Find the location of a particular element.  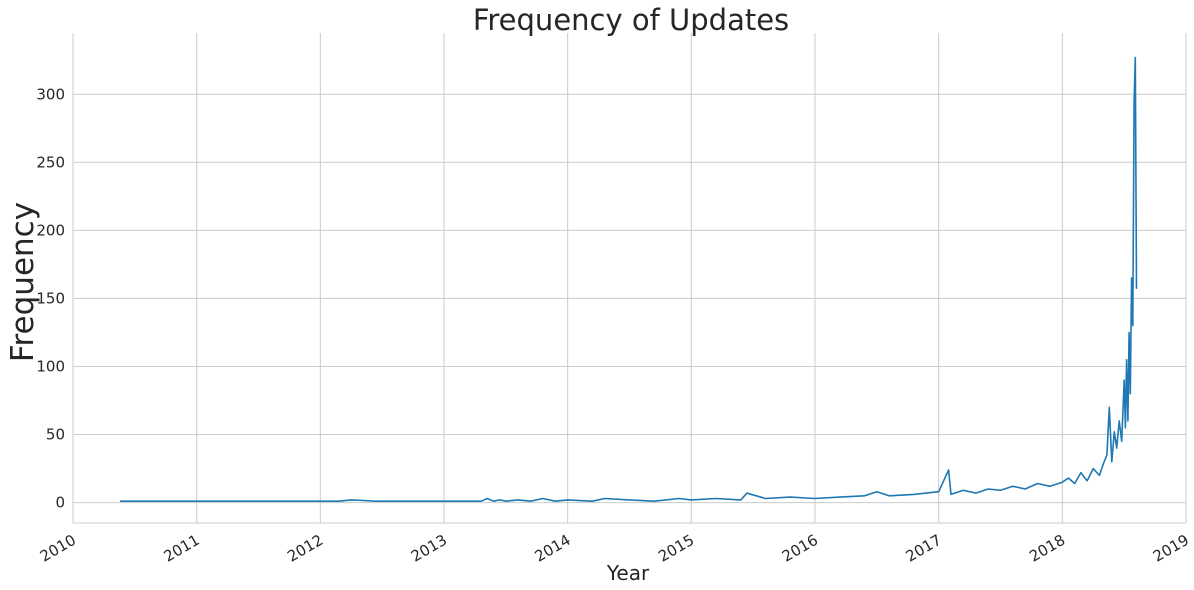

x-tick-label: 2017 is located at coordinates (924, 548).